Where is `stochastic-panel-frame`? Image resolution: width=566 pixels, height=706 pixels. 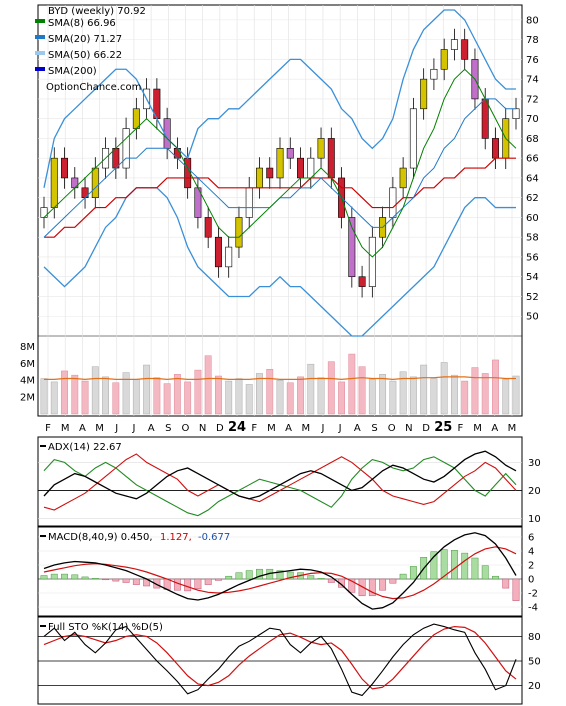 stochastic-panel-frame is located at coordinates (280, 660).